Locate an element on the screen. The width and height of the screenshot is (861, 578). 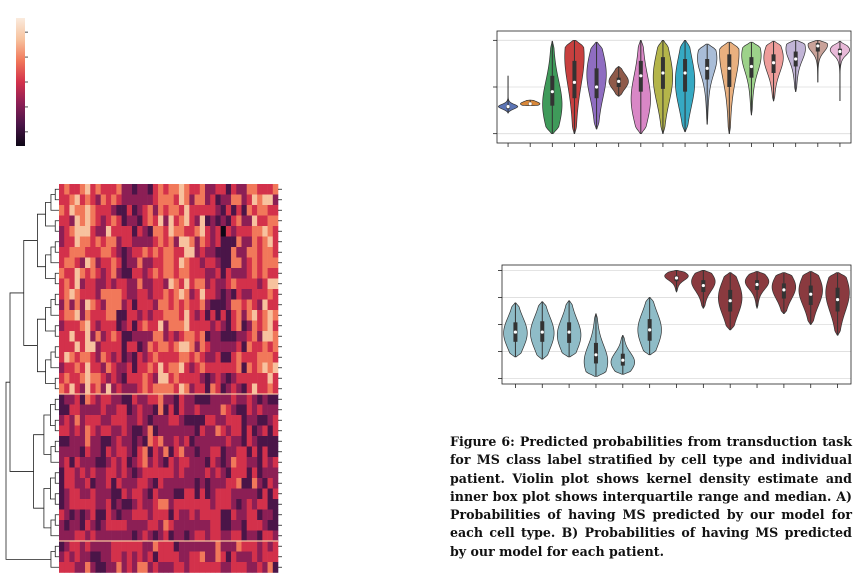
violin-iqr-box is located at coordinates (596, 83).